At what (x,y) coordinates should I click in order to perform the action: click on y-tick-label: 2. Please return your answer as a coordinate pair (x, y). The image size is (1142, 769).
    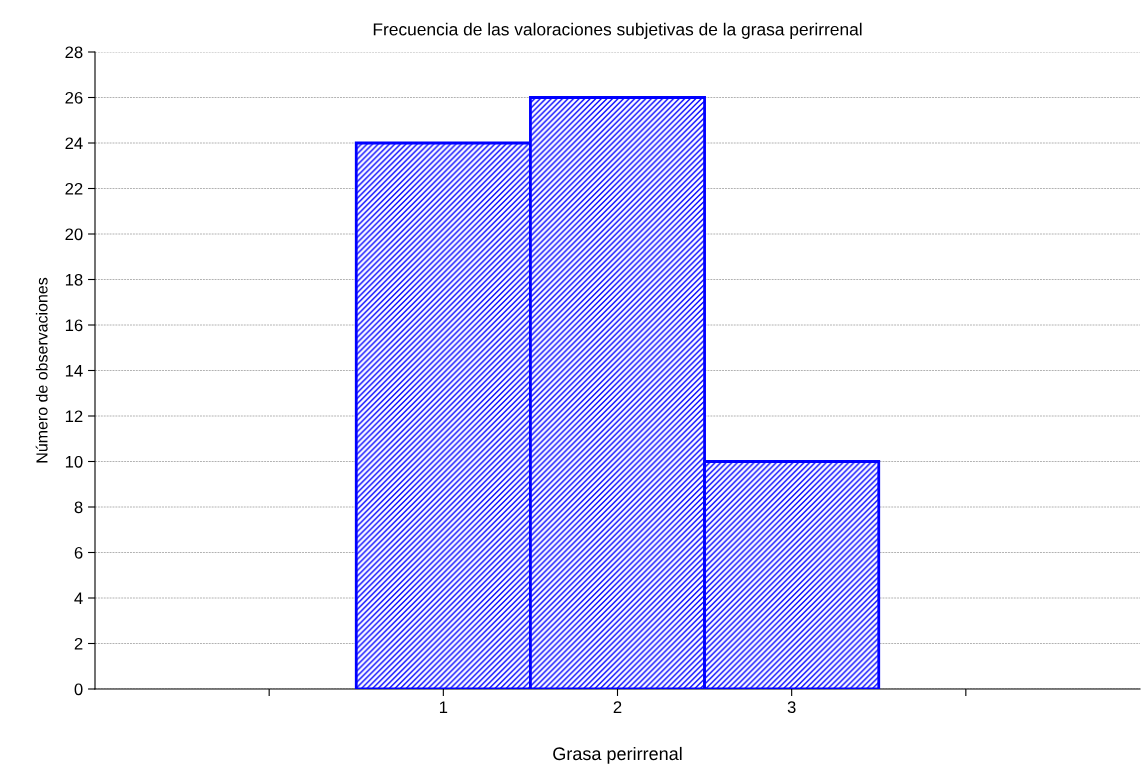
    Looking at the image, I should click on (78, 643).